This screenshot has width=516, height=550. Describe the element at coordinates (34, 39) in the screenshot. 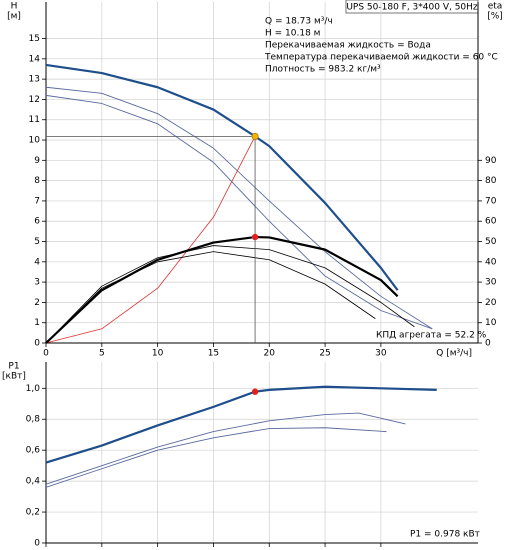

I see `y-tick-label: 15` at that location.